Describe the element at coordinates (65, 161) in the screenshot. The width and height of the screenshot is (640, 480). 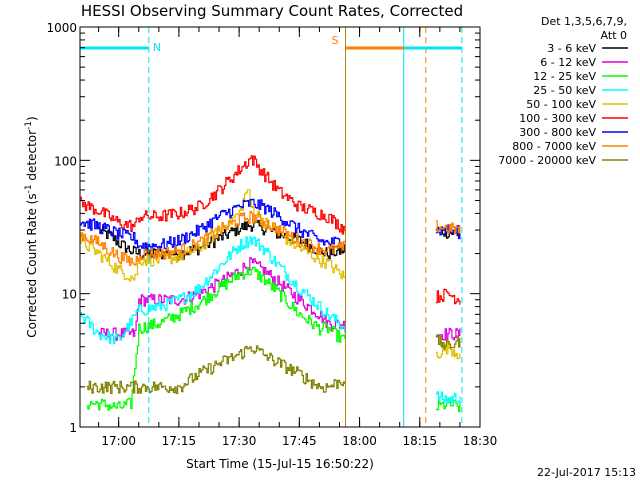
I see `y-tick-label-2: 100` at that location.